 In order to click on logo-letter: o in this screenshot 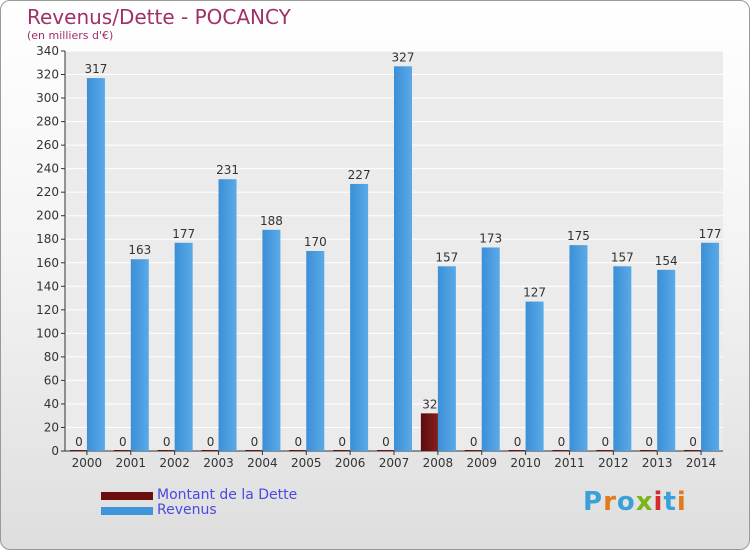, I will do `click(626, 502)`.